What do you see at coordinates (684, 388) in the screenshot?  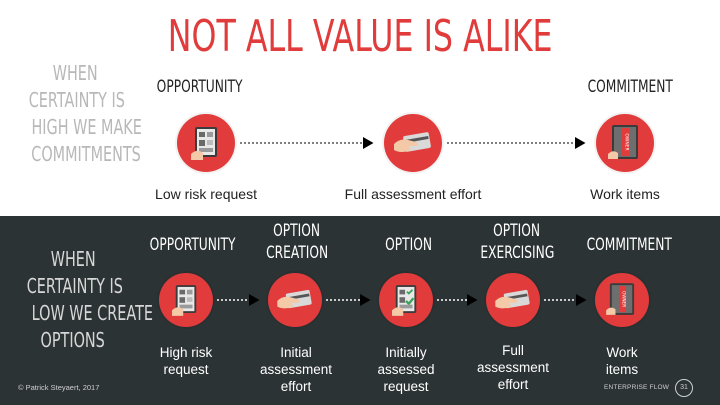 I see `page-number: 31` at bounding box center [684, 388].